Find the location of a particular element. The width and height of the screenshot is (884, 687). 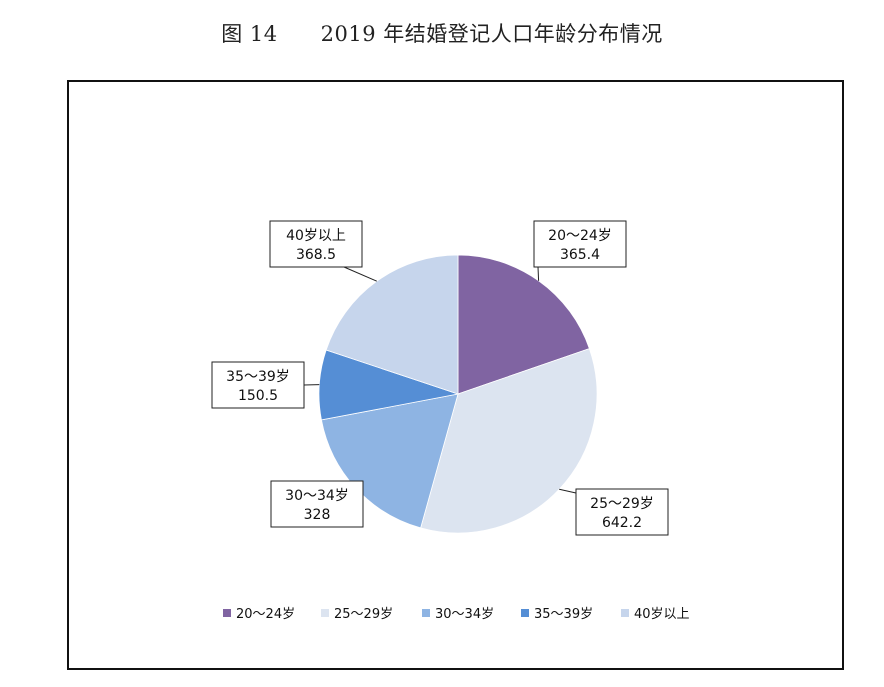

legend-label-1: 20～24岁 is located at coordinates (265, 614).